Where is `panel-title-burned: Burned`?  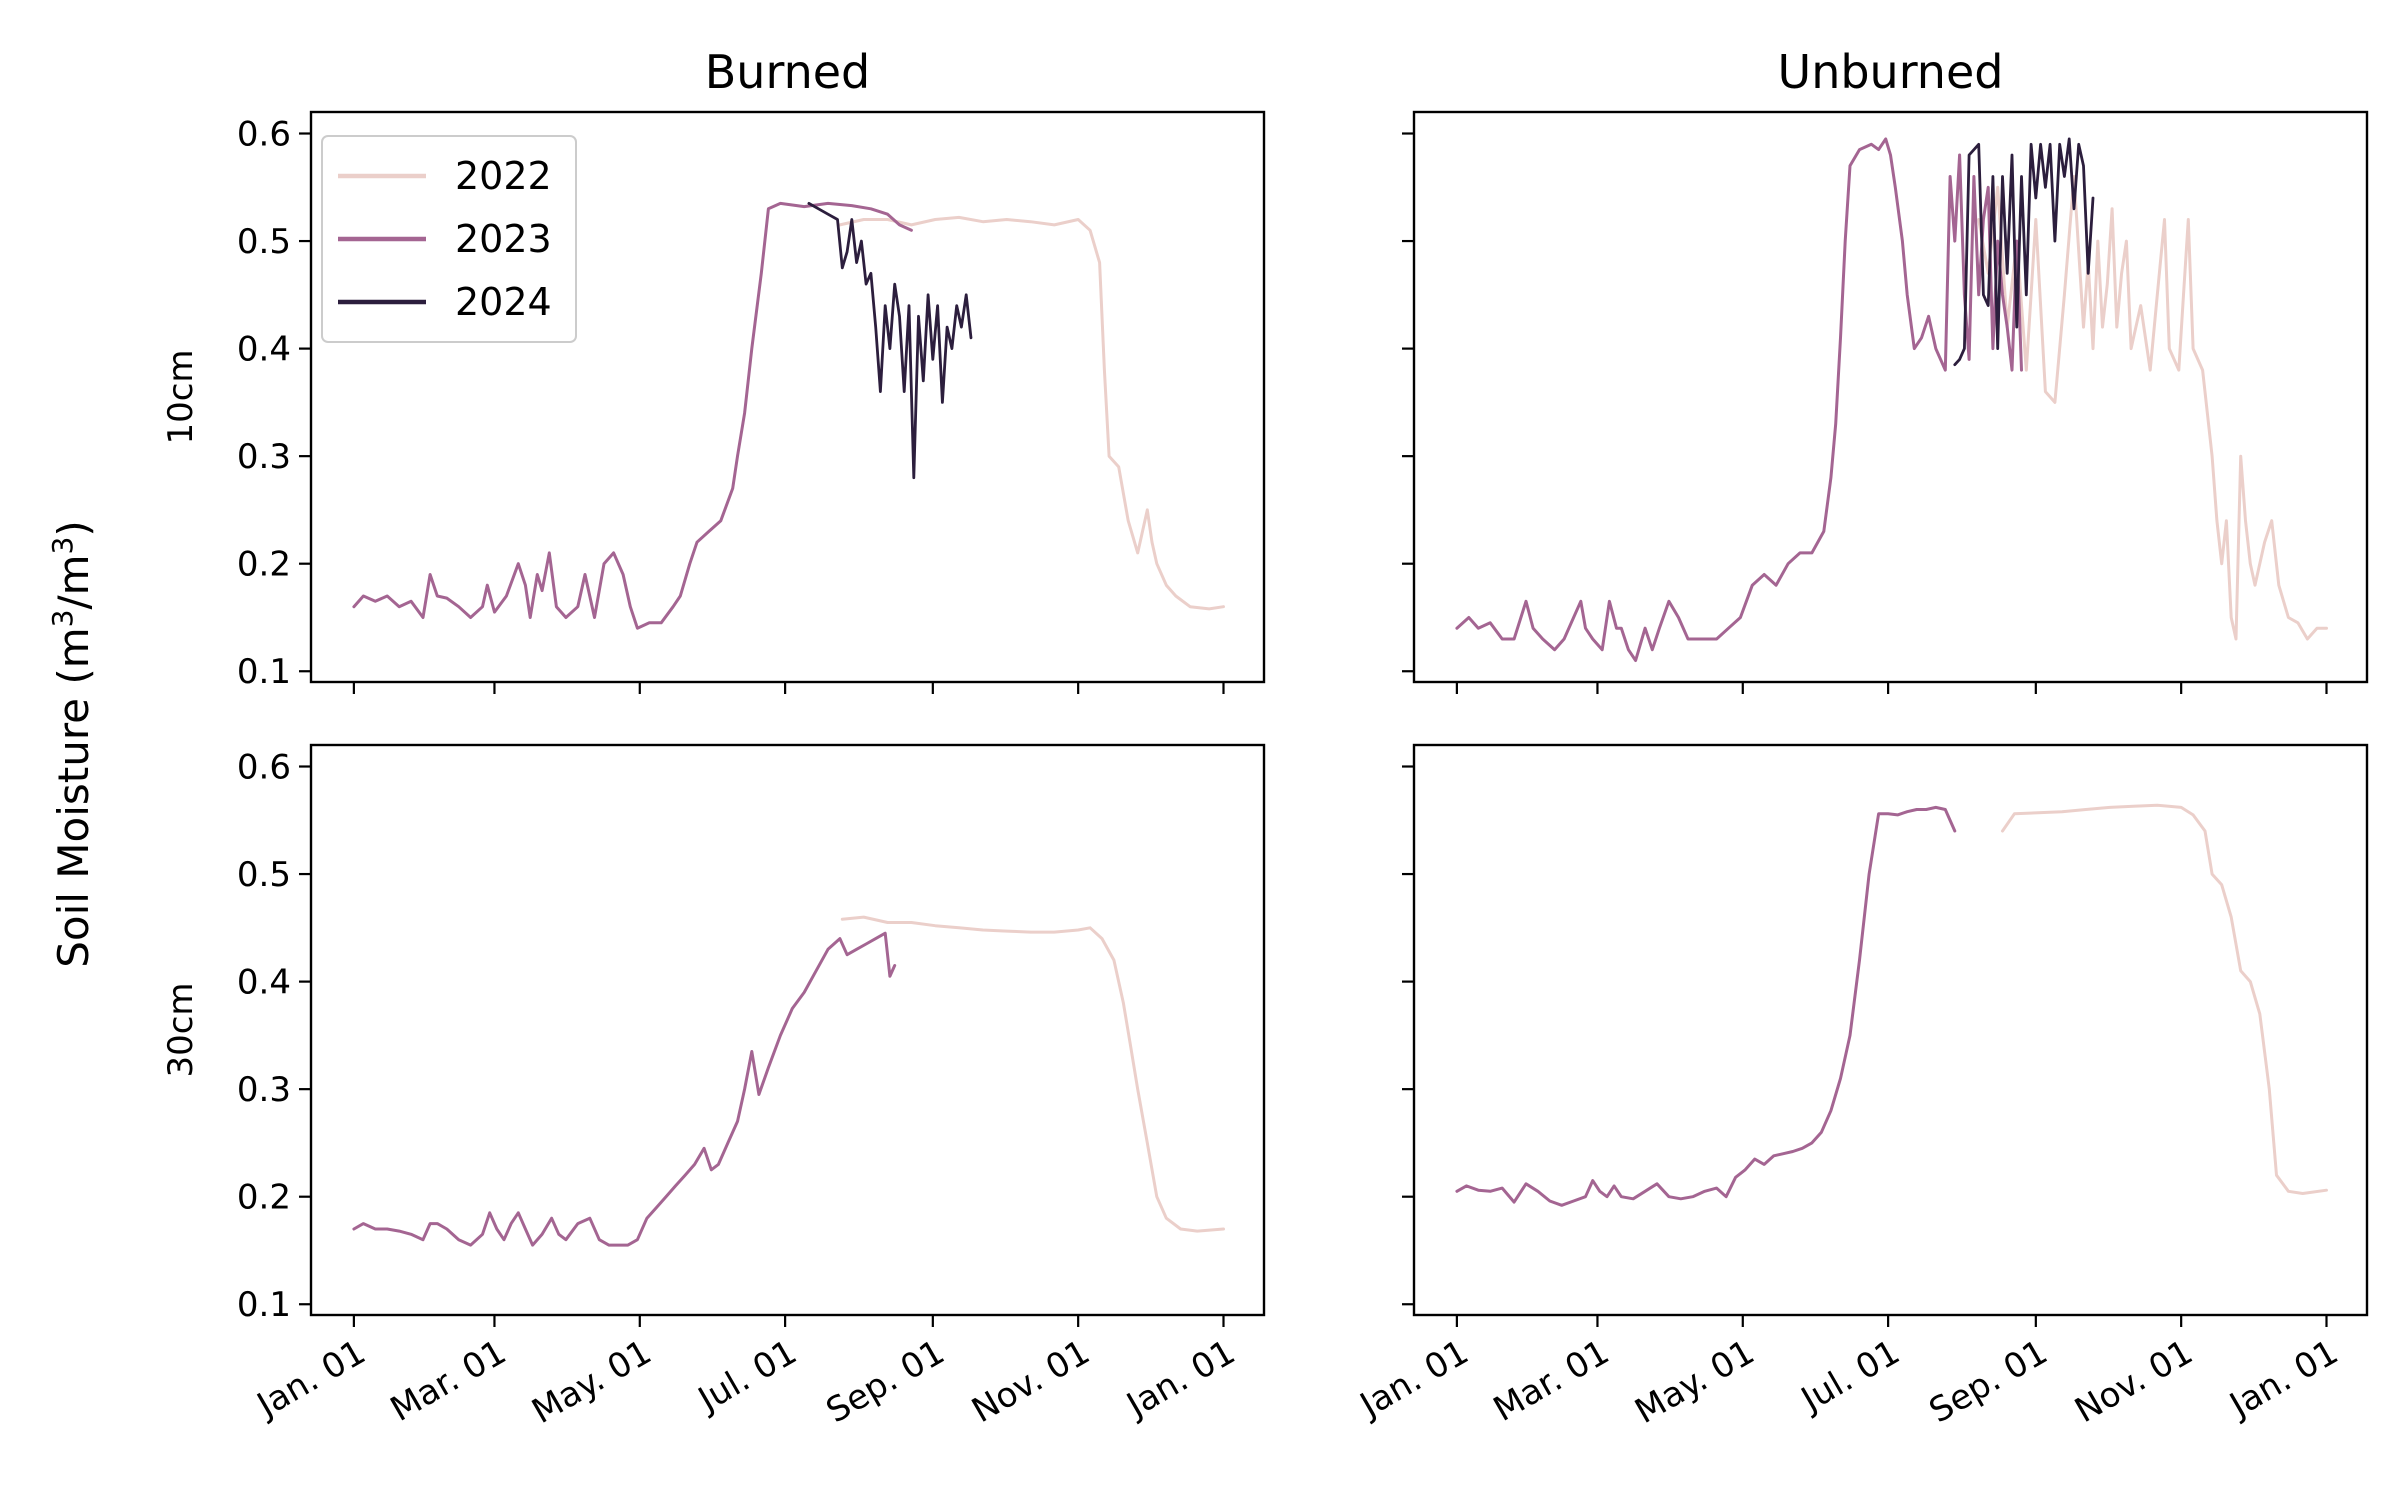
panel-title-burned: Burned is located at coordinates (787, 72).